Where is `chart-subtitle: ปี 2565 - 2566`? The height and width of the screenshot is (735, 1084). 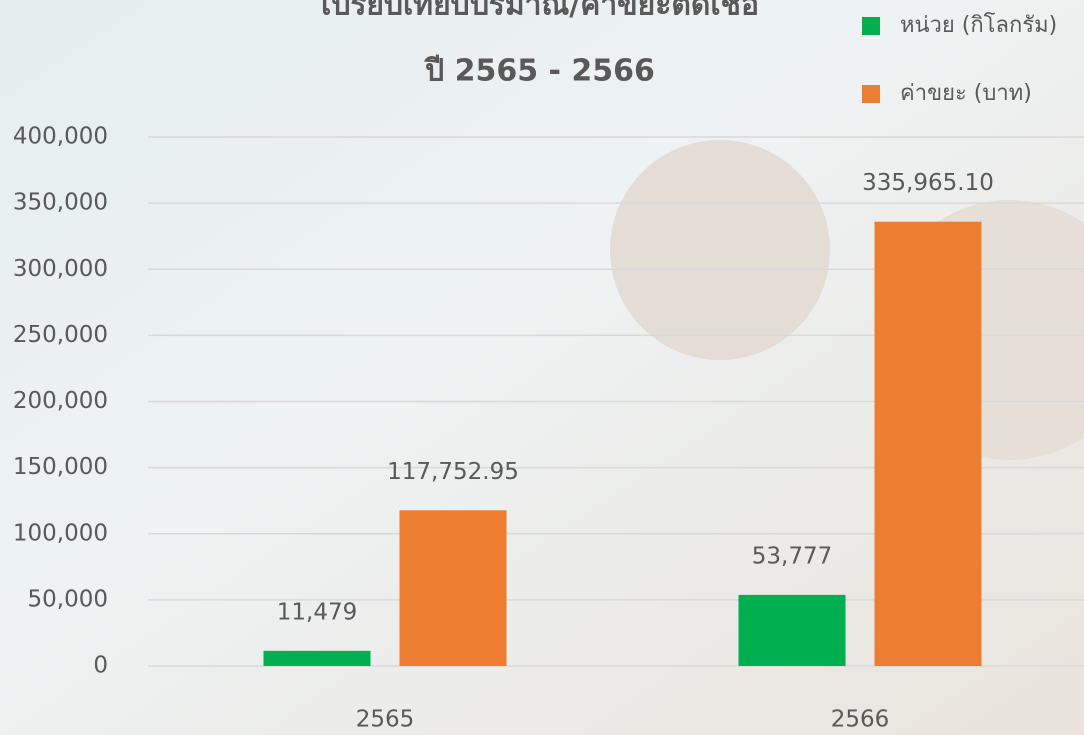 chart-subtitle: ปี 2565 - 2566 is located at coordinates (539, 71).